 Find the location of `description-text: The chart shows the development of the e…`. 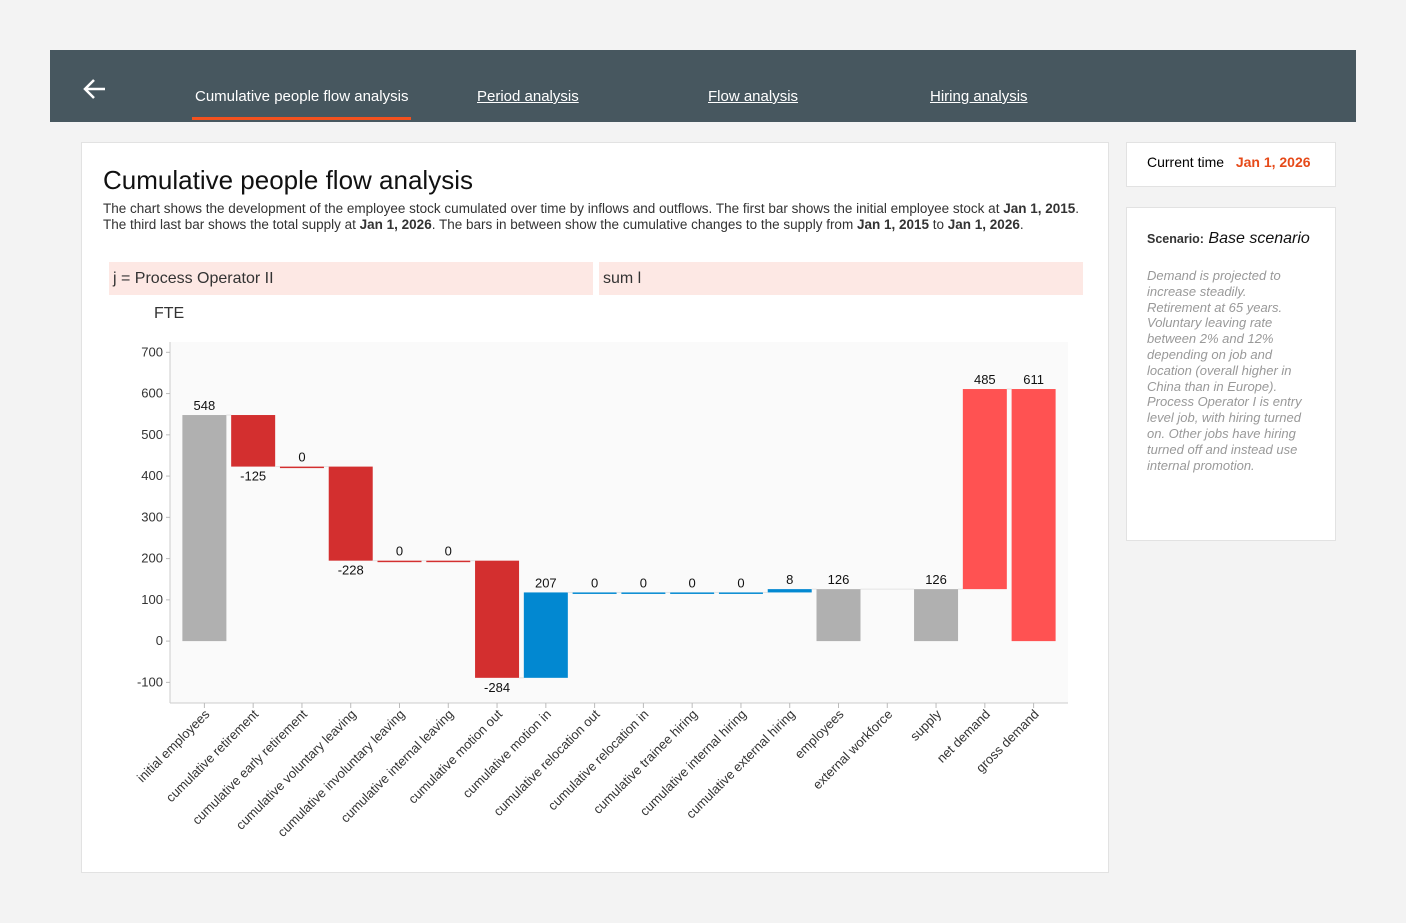

description-text: The chart shows the development of the e… is located at coordinates (553, 208).